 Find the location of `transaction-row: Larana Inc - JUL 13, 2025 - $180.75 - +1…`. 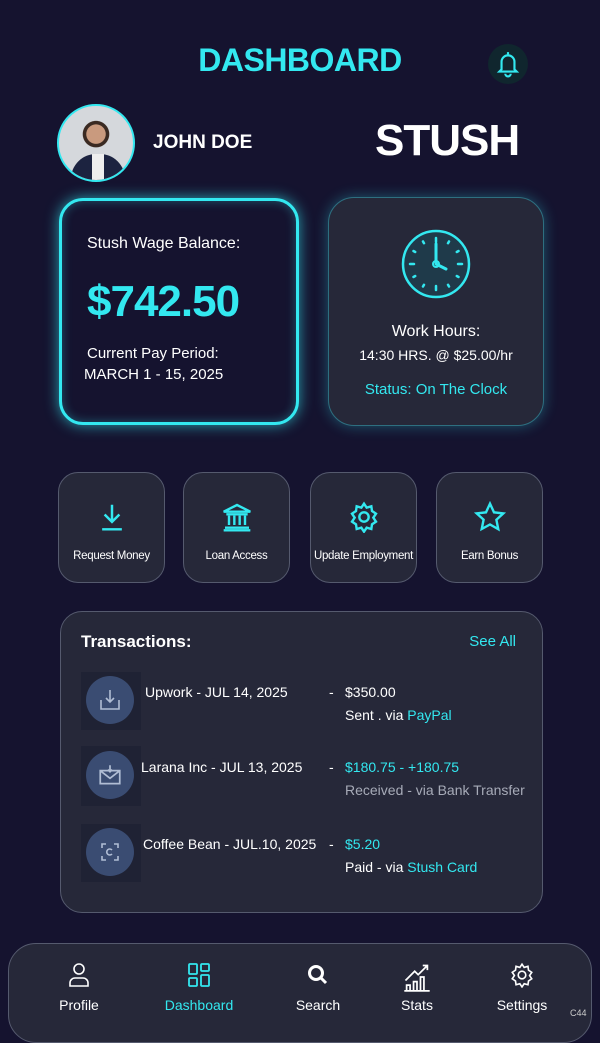

transaction-row: Larana Inc - JUL 13, 2025 - $180.75 - +1… is located at coordinates (308, 776).